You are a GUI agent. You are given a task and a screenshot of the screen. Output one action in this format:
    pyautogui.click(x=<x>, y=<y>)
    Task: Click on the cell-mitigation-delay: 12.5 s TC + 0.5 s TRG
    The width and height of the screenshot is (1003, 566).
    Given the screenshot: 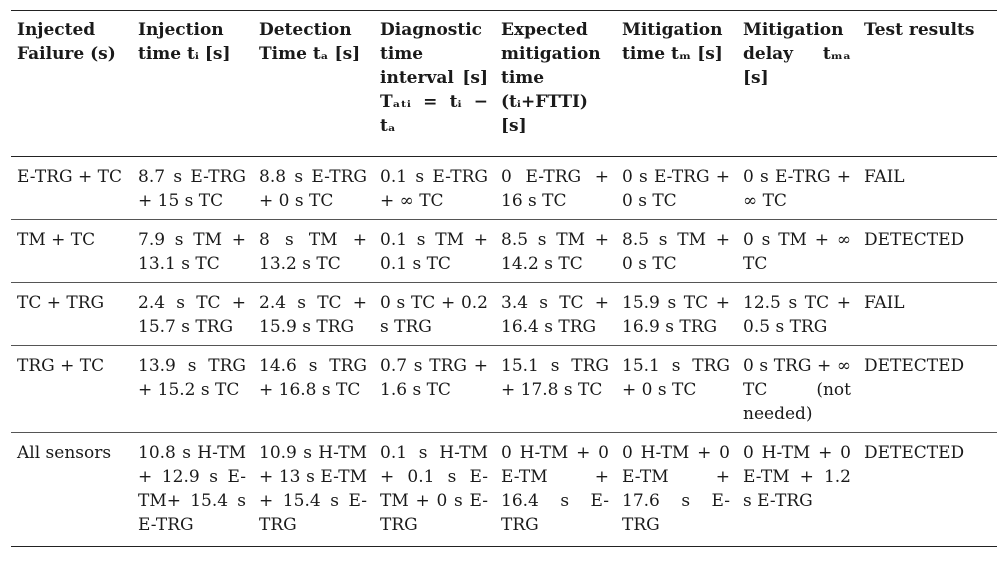 What is the action you would take?
    pyautogui.click(x=797, y=314)
    